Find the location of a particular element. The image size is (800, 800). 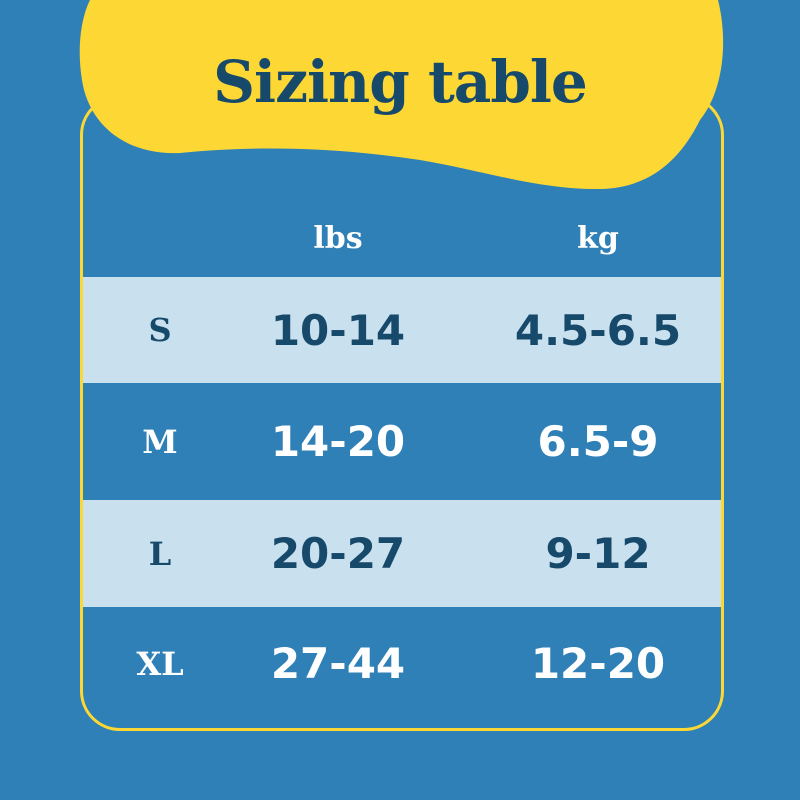

lbs-value: 20-27 is located at coordinates (338, 553).